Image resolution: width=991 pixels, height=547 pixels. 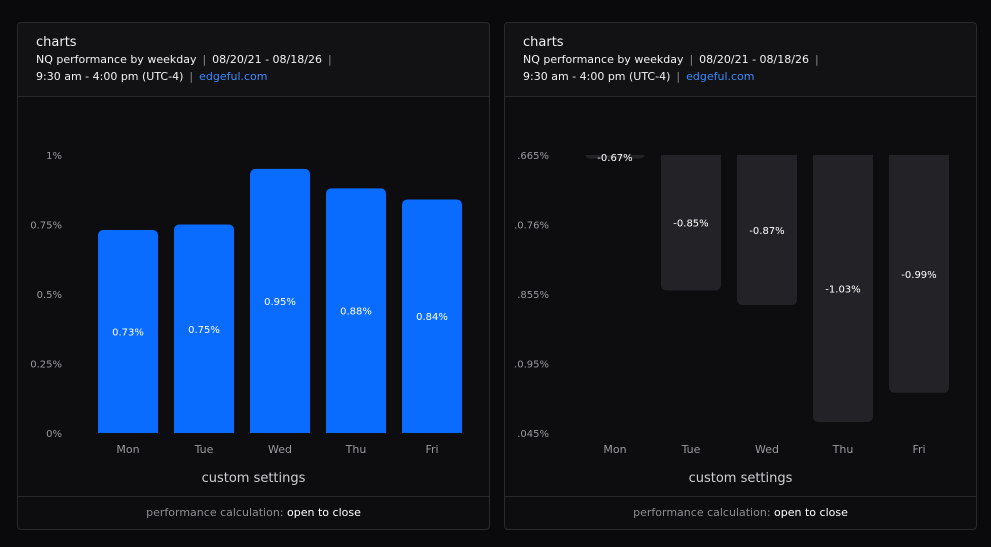 What do you see at coordinates (46, 365) in the screenshot?
I see `y-tick-label: 0.25%` at bounding box center [46, 365].